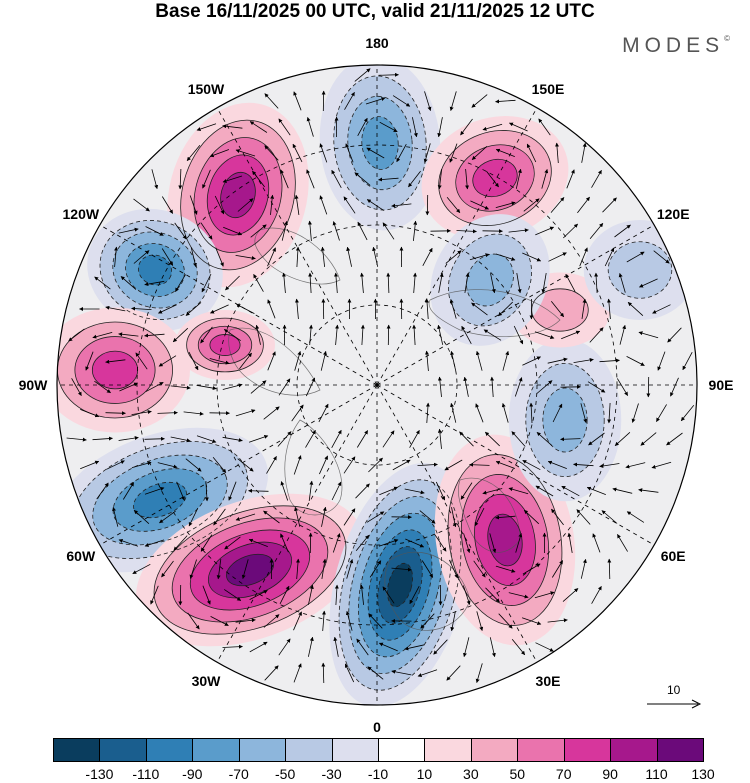  I want to click on contour-negative-75e, so click(565, 420).